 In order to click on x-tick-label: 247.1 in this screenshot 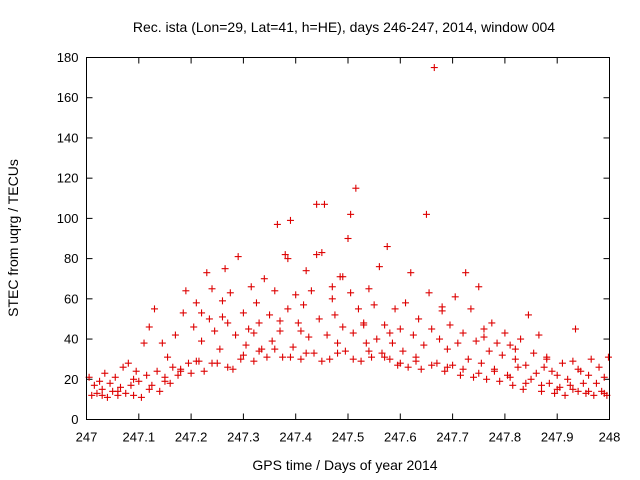, I will do `click(139, 437)`.